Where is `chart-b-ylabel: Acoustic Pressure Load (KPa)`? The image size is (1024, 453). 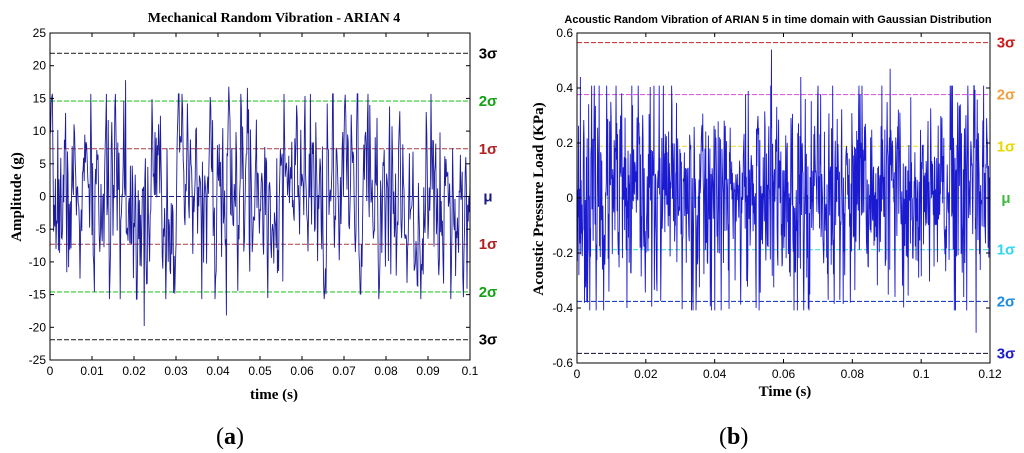
chart-b-ylabel: Acoustic Pressure Load (KPa) is located at coordinates (539, 198).